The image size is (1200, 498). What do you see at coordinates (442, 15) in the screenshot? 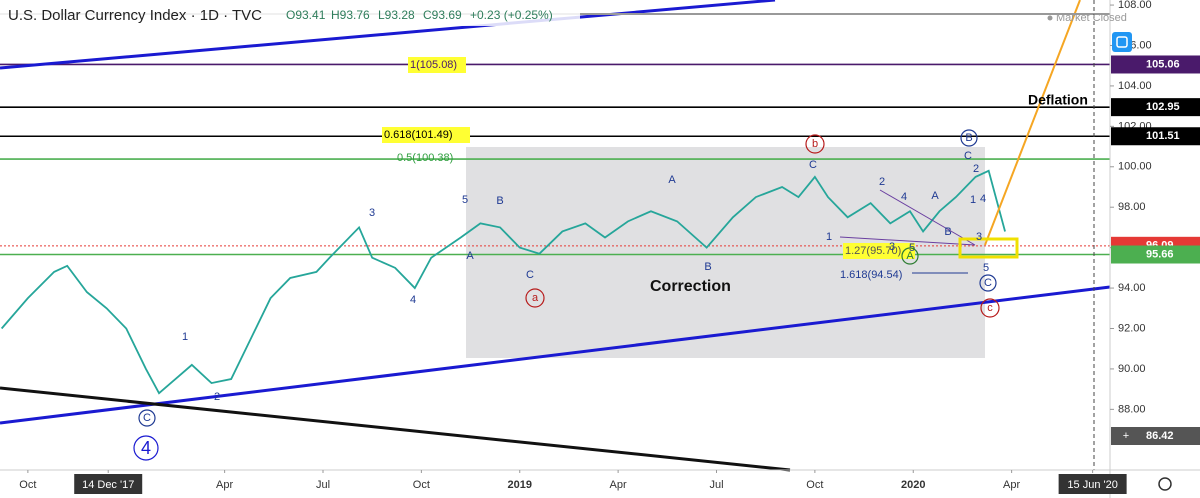
I see `ohlc: C93.69` at bounding box center [442, 15].